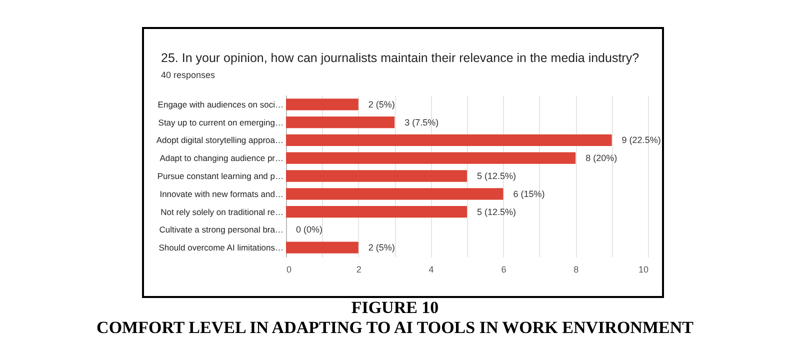 The image size is (790, 359). What do you see at coordinates (529, 193) in the screenshot?
I see `data-label: 6 (15%)` at bounding box center [529, 193].